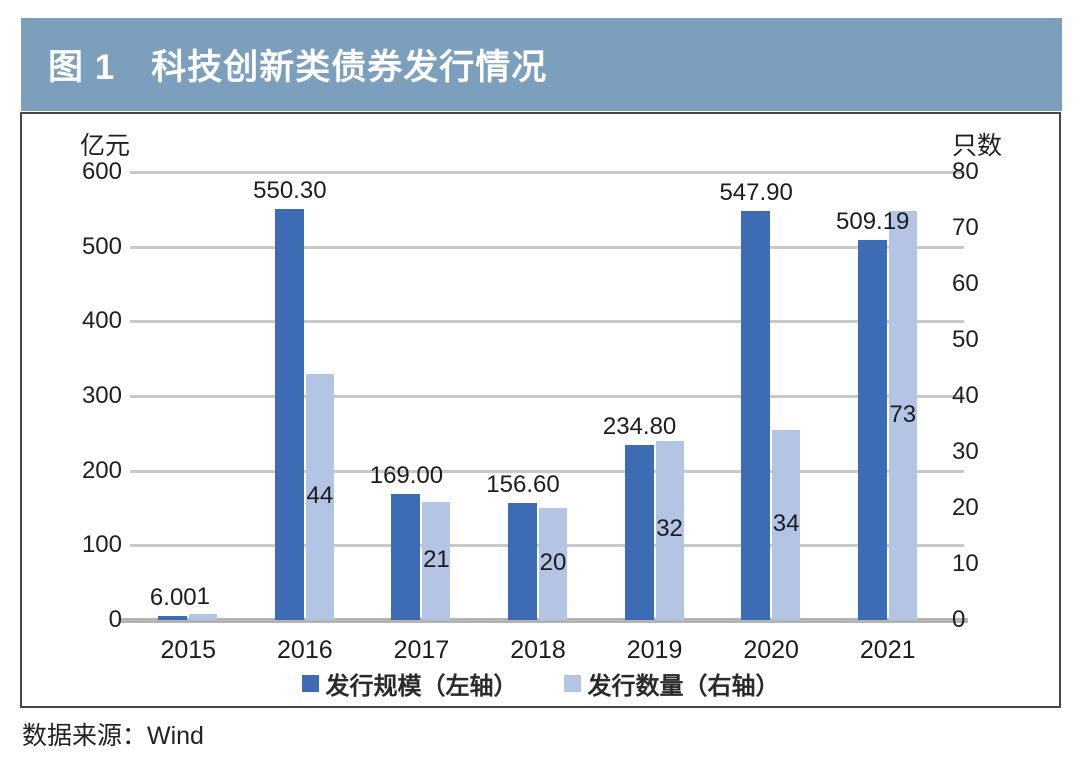  What do you see at coordinates (290, 191) in the screenshot?
I see `scale-value-label-2016: 550.30` at bounding box center [290, 191].